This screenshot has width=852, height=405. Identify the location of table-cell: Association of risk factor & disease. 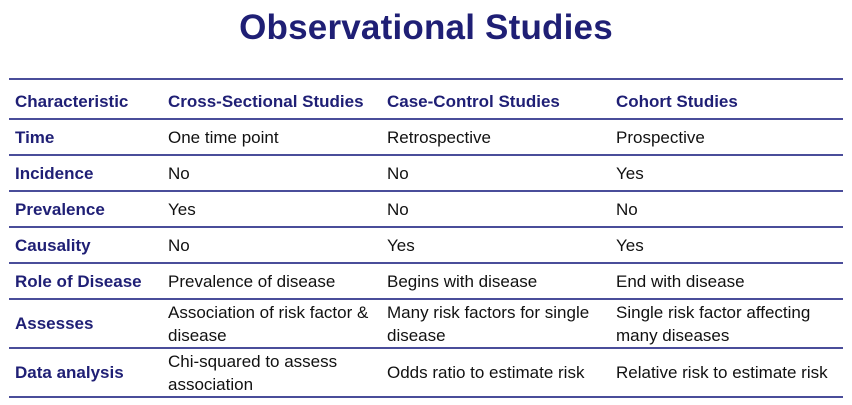
(271, 323).